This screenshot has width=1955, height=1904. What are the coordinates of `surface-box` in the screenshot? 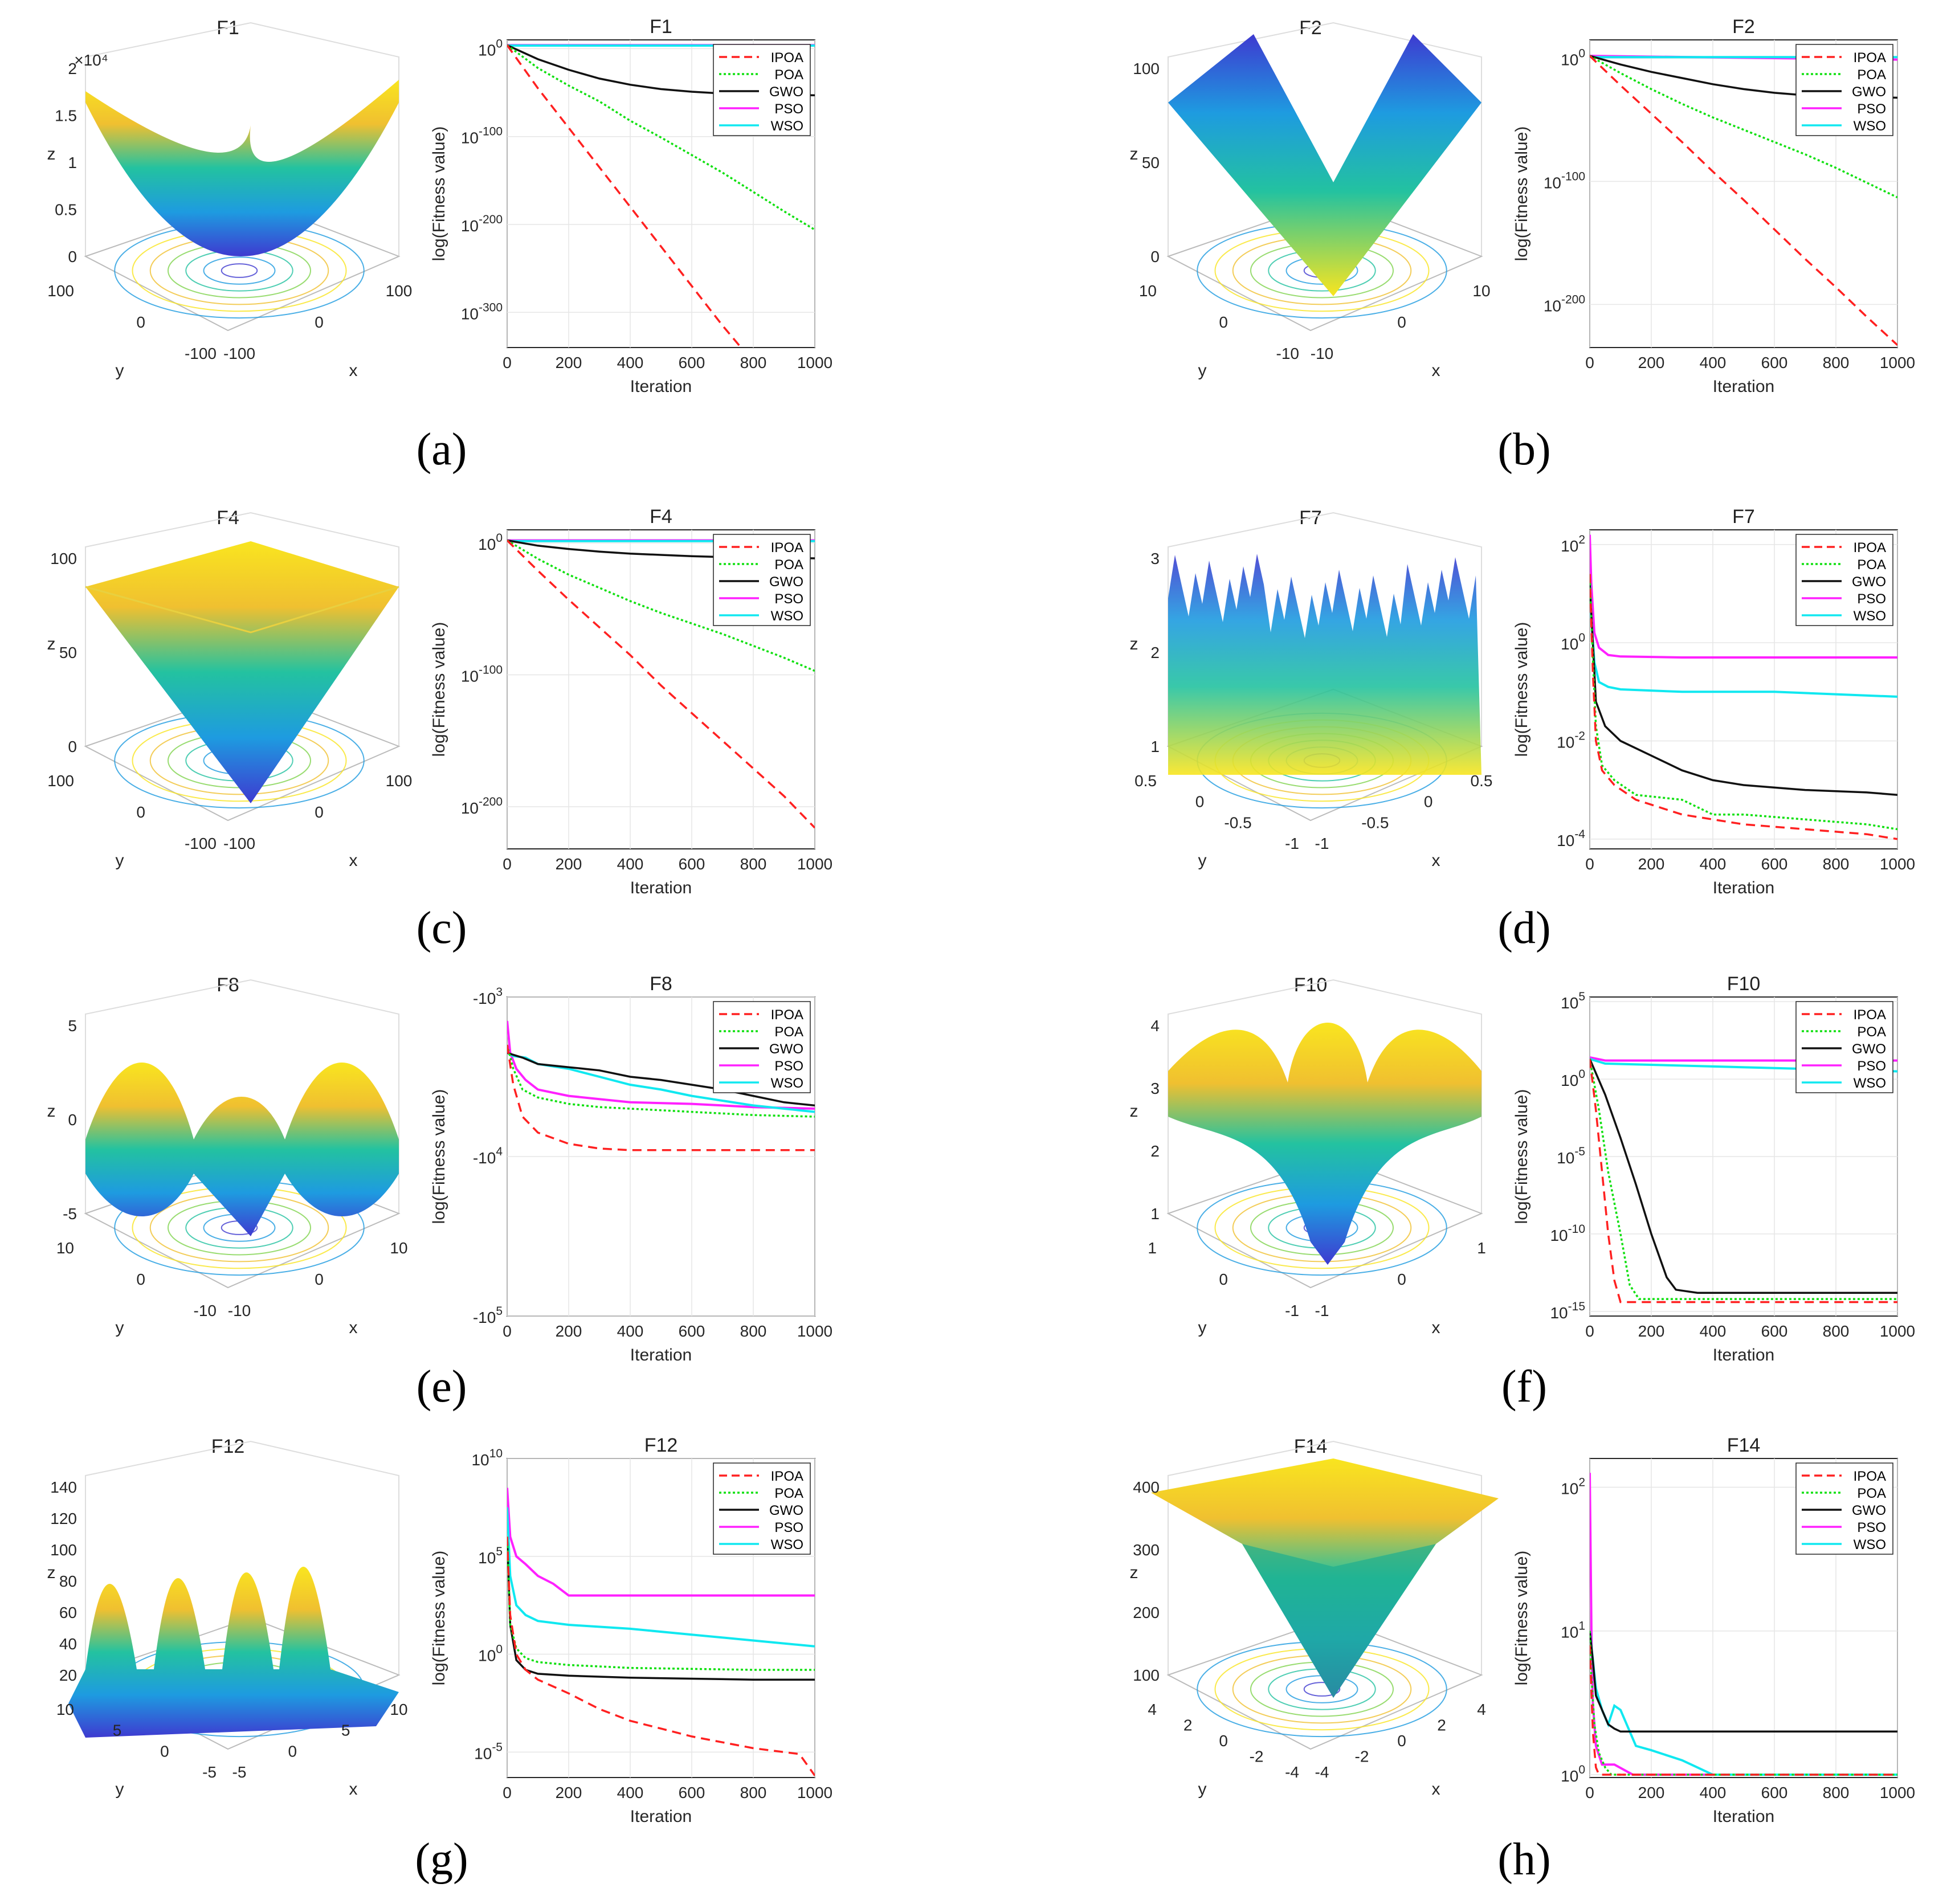 It's located at (242, 139).